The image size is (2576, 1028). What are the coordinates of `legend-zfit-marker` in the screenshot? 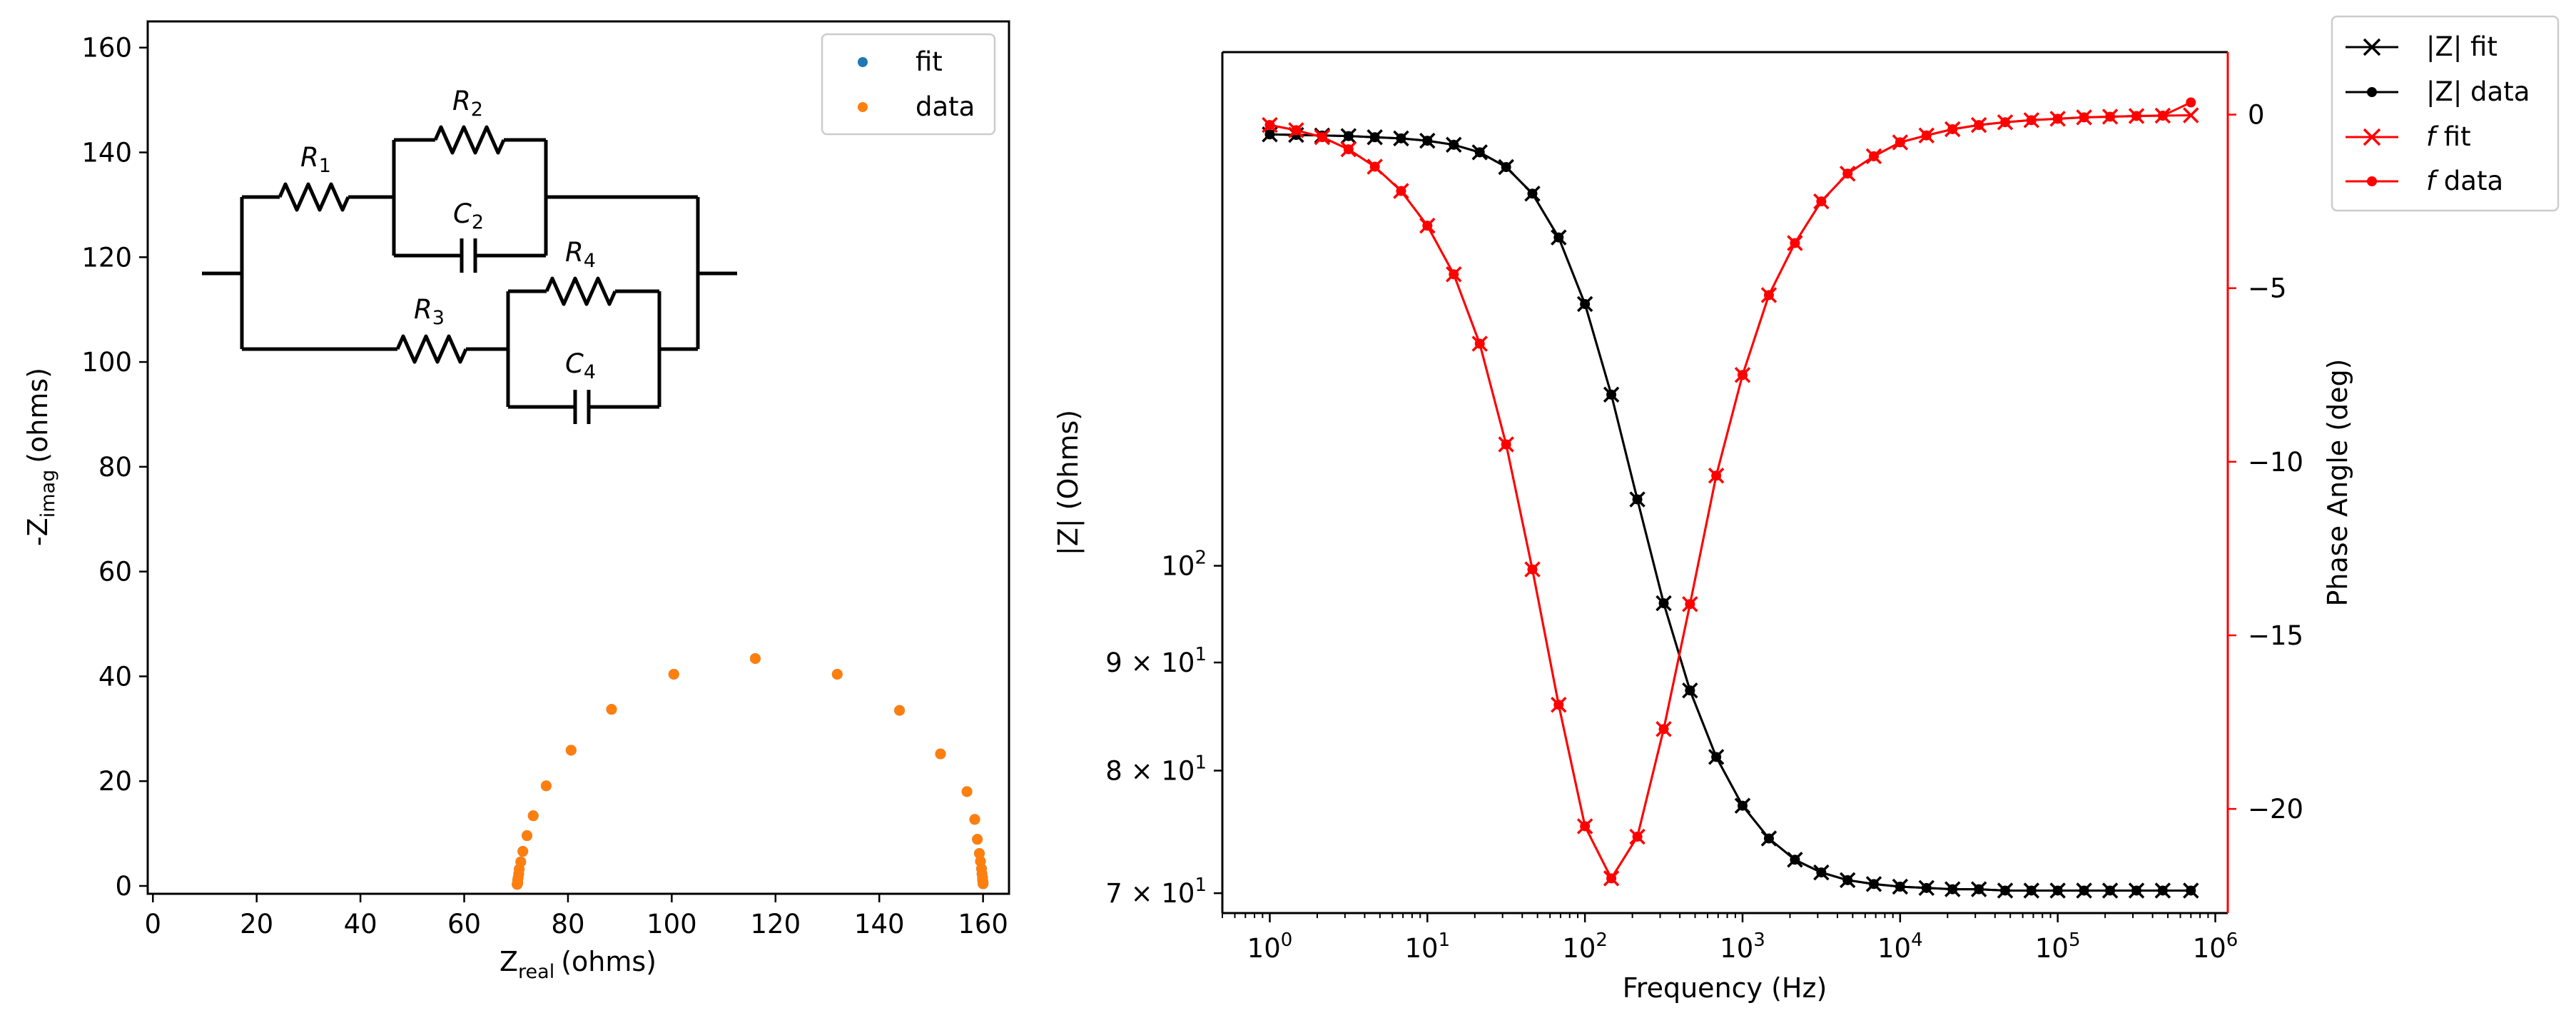 It's located at (2372, 47).